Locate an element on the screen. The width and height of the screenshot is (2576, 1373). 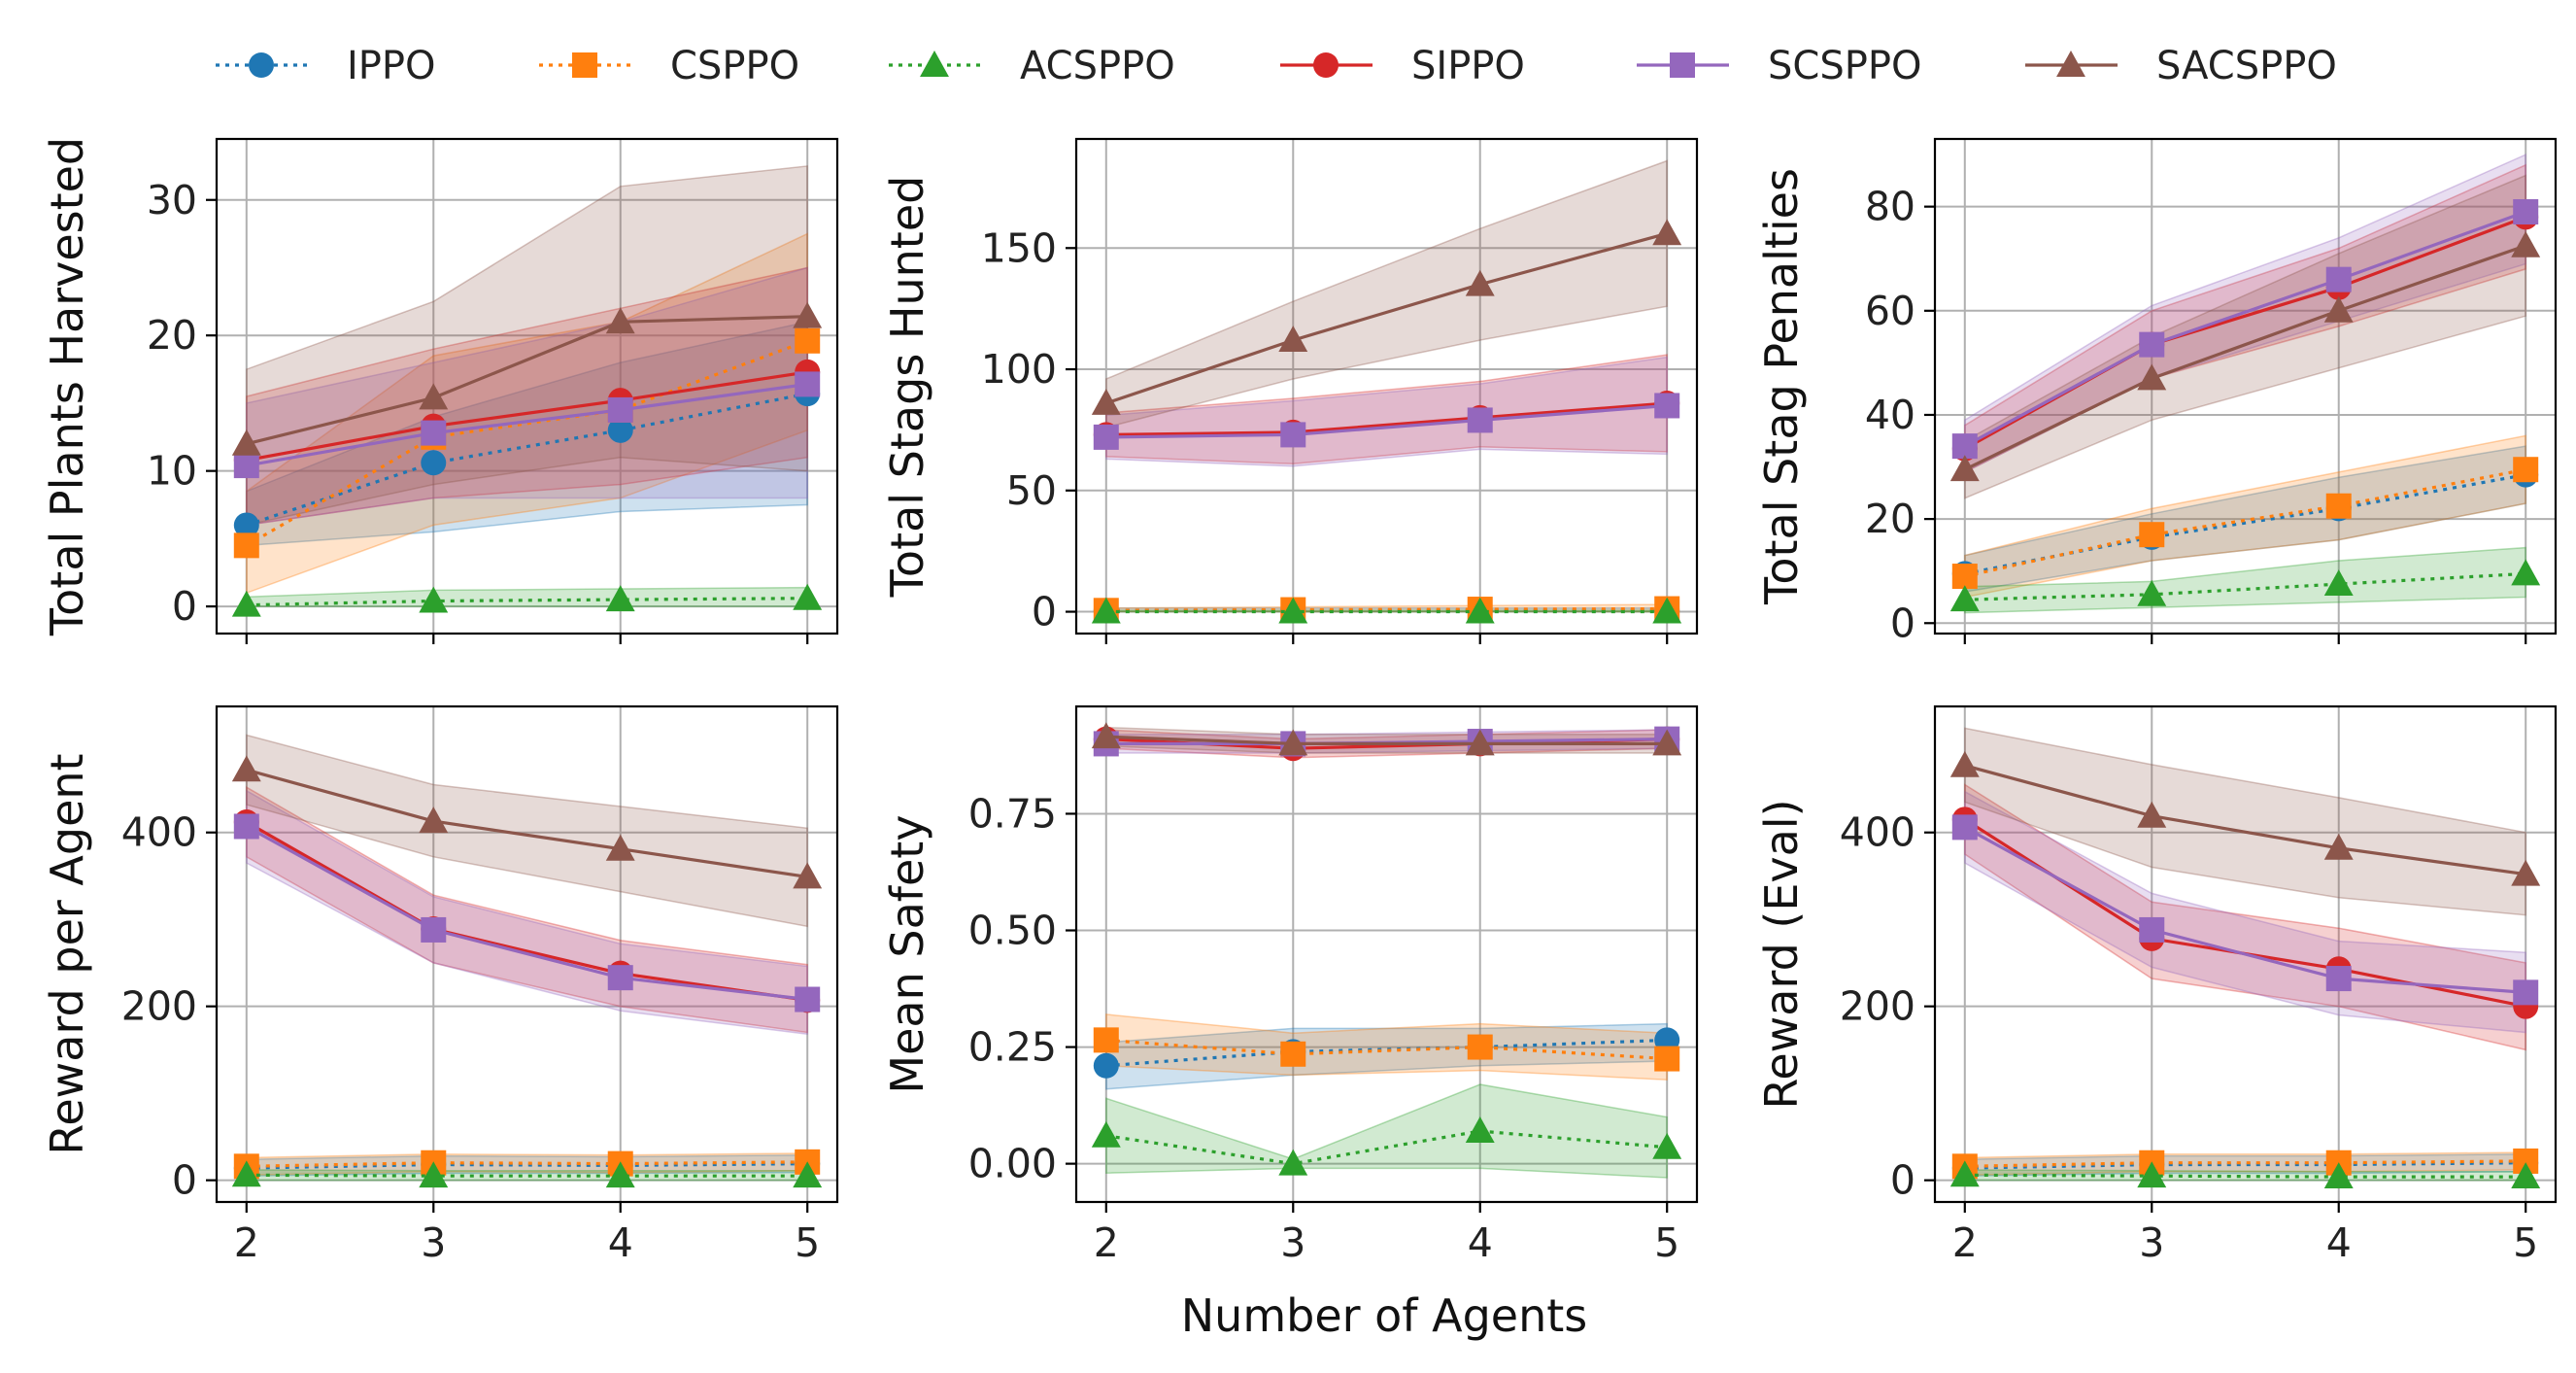
y-axis-label: Total Stags Hunted is located at coordinates (907, 387).